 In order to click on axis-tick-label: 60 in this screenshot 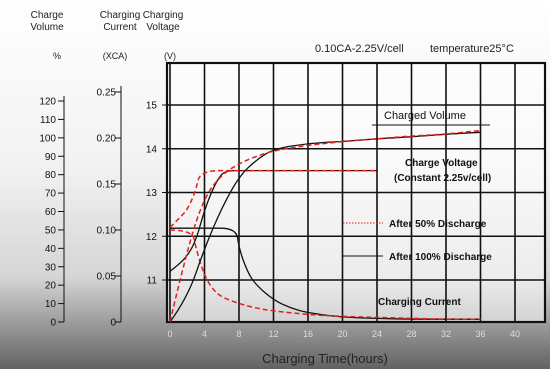, I will do `click(51, 212)`.